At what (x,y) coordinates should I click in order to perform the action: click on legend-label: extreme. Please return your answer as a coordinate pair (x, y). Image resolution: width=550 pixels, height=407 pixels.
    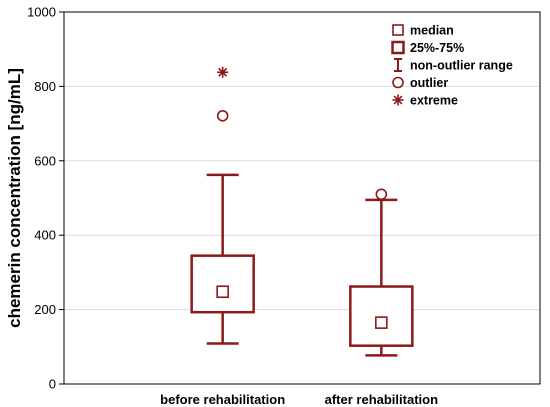
    Looking at the image, I should click on (434, 101).